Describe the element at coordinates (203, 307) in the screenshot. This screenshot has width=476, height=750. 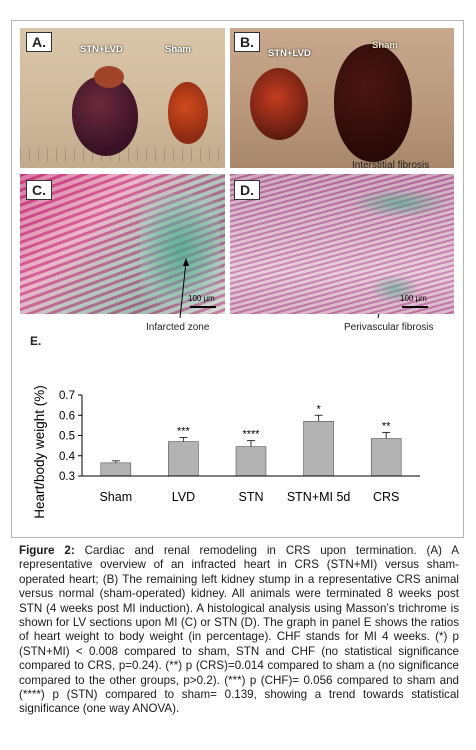
I see `panel-c-scale-bar` at that location.